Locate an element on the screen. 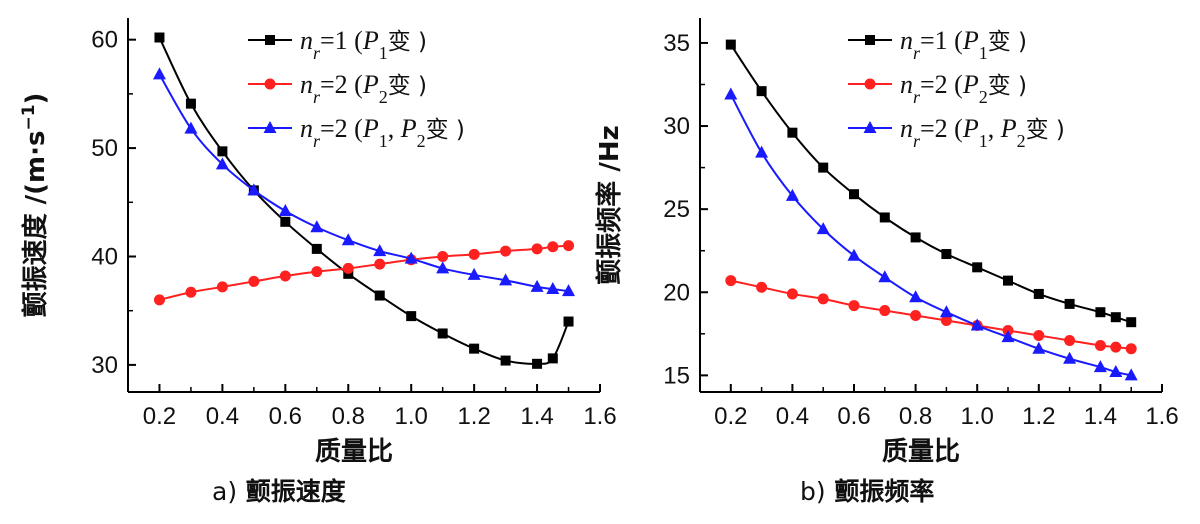  x-tick-label: 1.2 is located at coordinates (473, 416).